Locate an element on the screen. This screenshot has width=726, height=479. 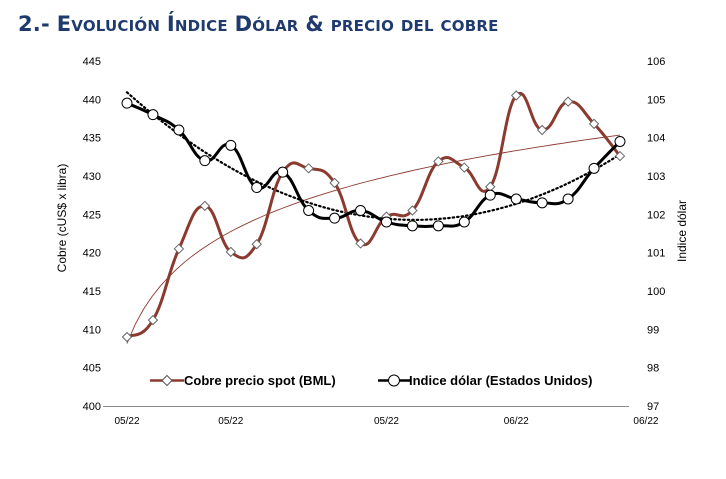
y-tick-label: 405 is located at coordinates (92, 369).